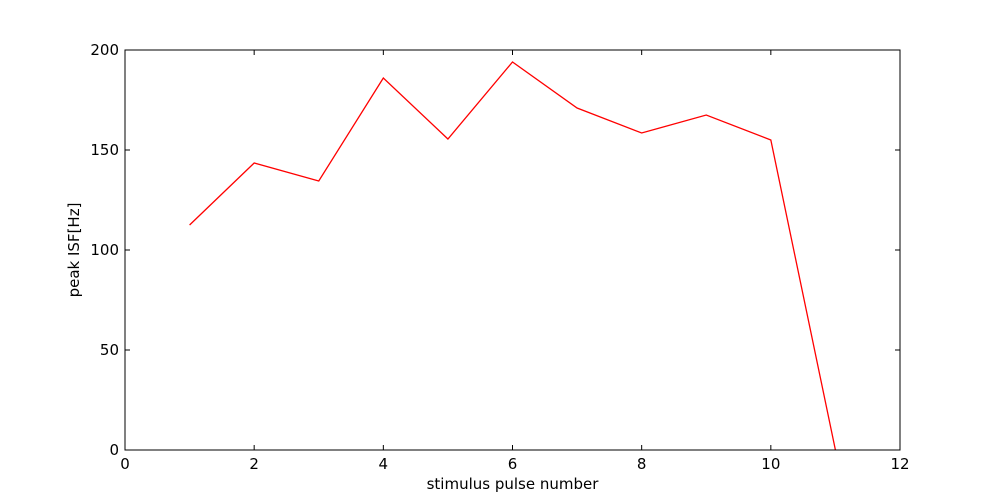 This screenshot has width=1000, height=500. I want to click on x-tick-label: 8, so click(642, 464).